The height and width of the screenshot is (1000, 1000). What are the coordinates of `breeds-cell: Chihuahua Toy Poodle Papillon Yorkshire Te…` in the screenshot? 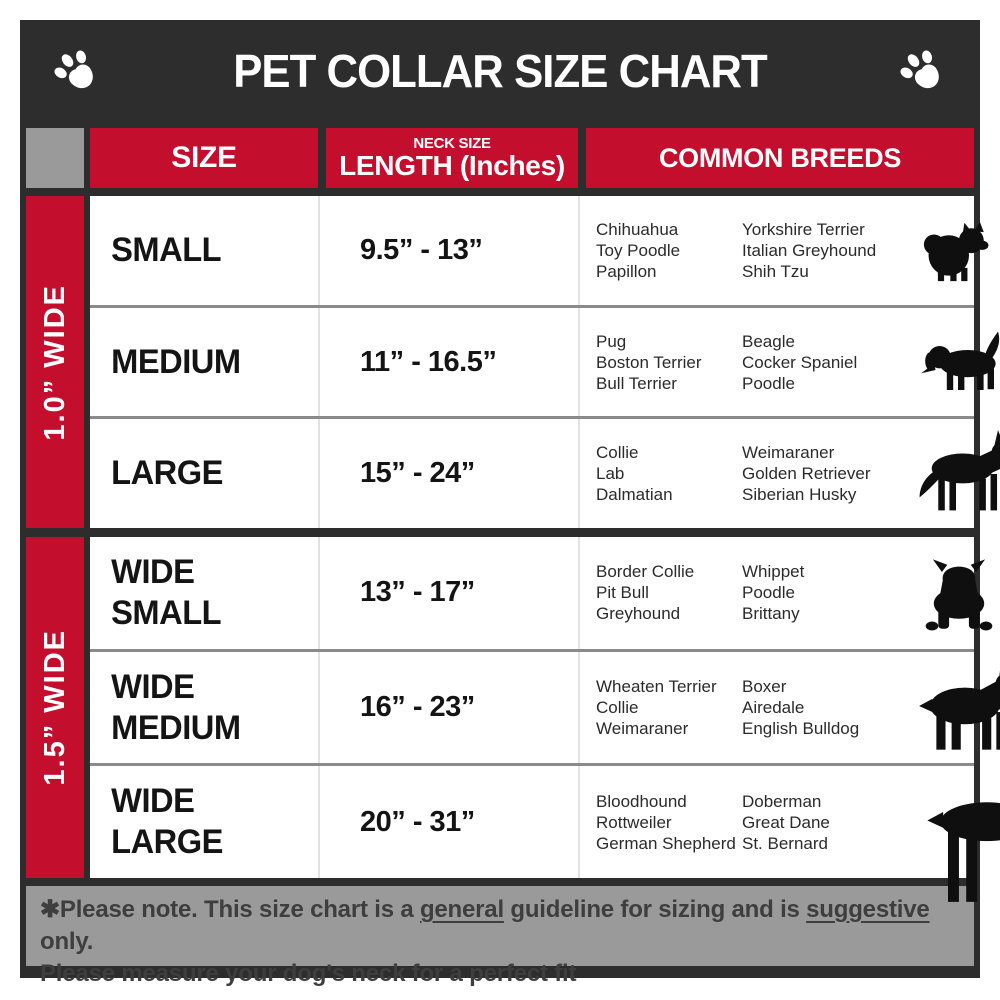 It's located at (790, 250).